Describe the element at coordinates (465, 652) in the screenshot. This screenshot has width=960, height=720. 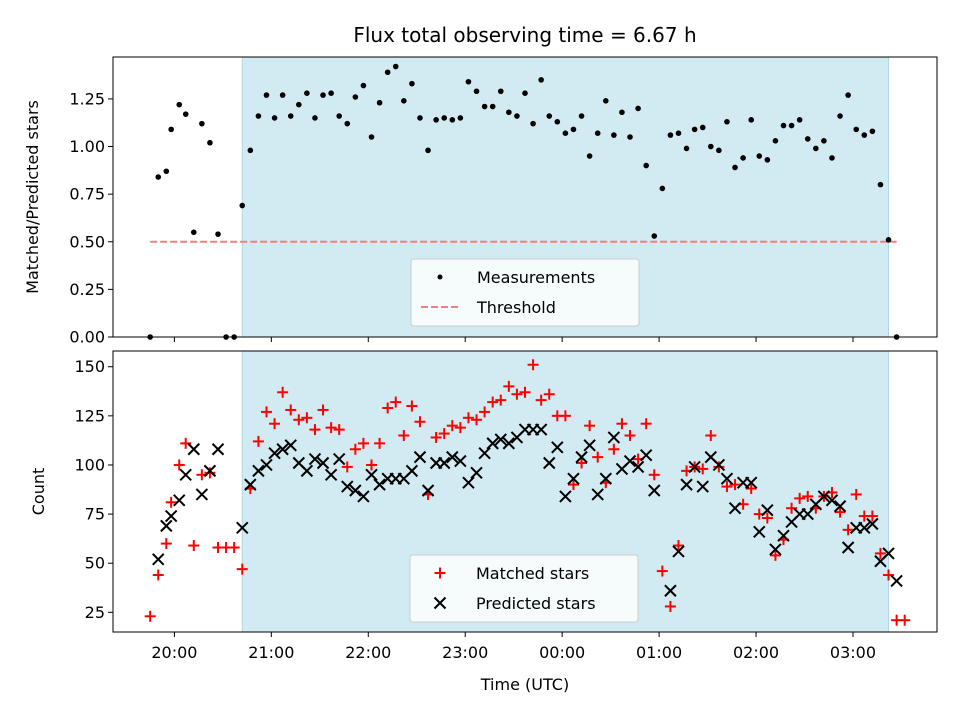
I see `x-tick-label: 23:00` at that location.